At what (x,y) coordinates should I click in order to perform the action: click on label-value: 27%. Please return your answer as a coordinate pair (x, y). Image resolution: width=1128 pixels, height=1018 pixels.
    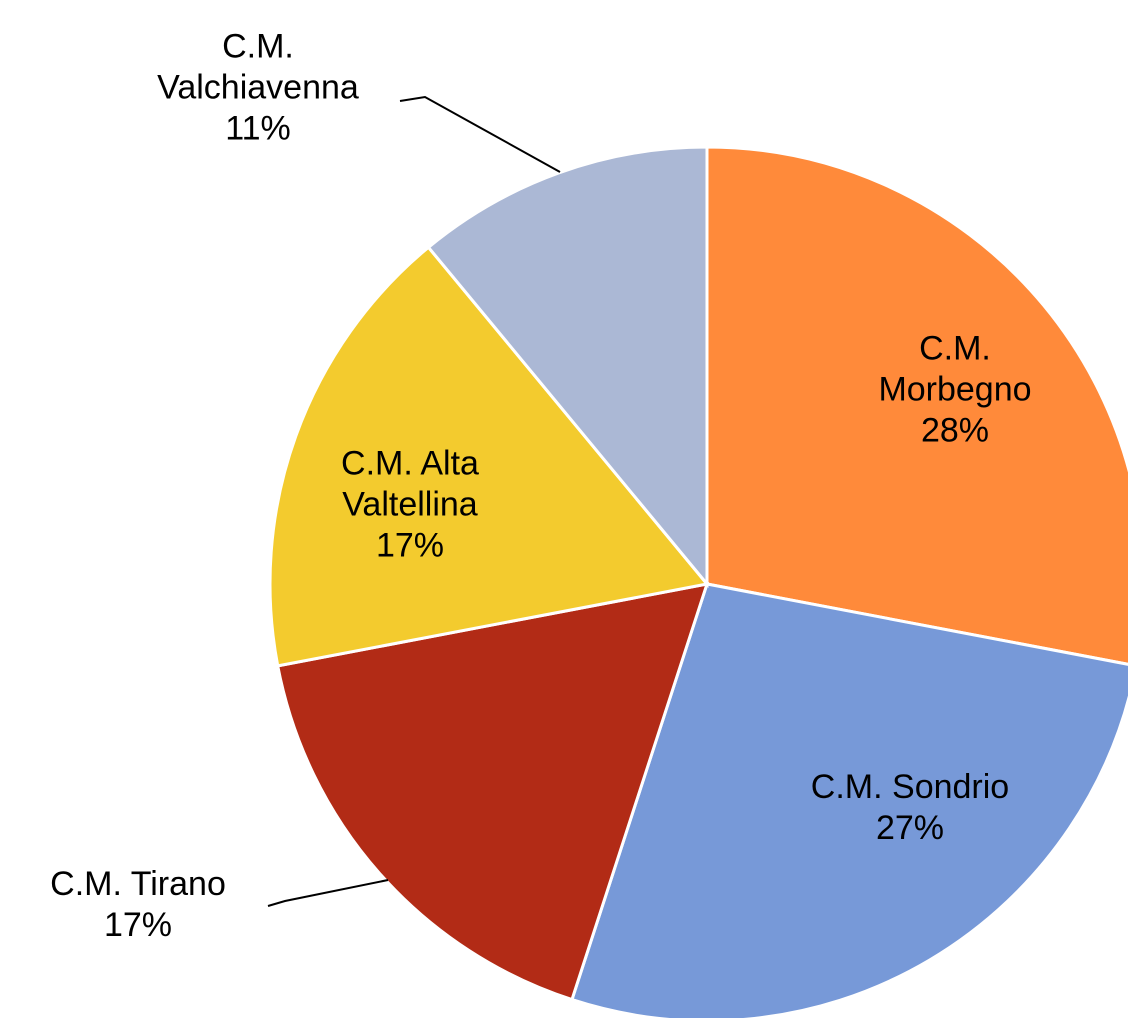
    Looking at the image, I should click on (910, 828).